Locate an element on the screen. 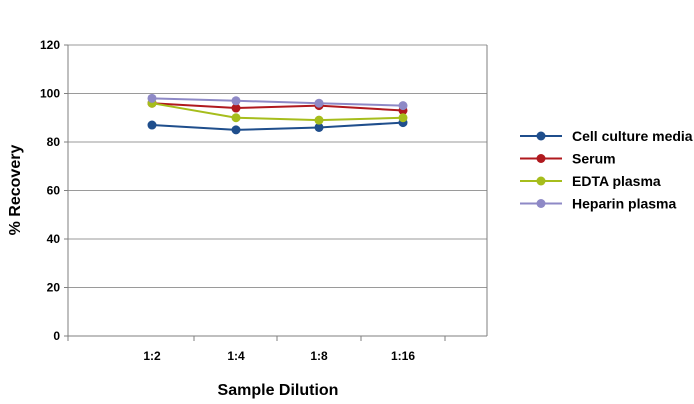  x-tick-label: 1:8 is located at coordinates (319, 356).